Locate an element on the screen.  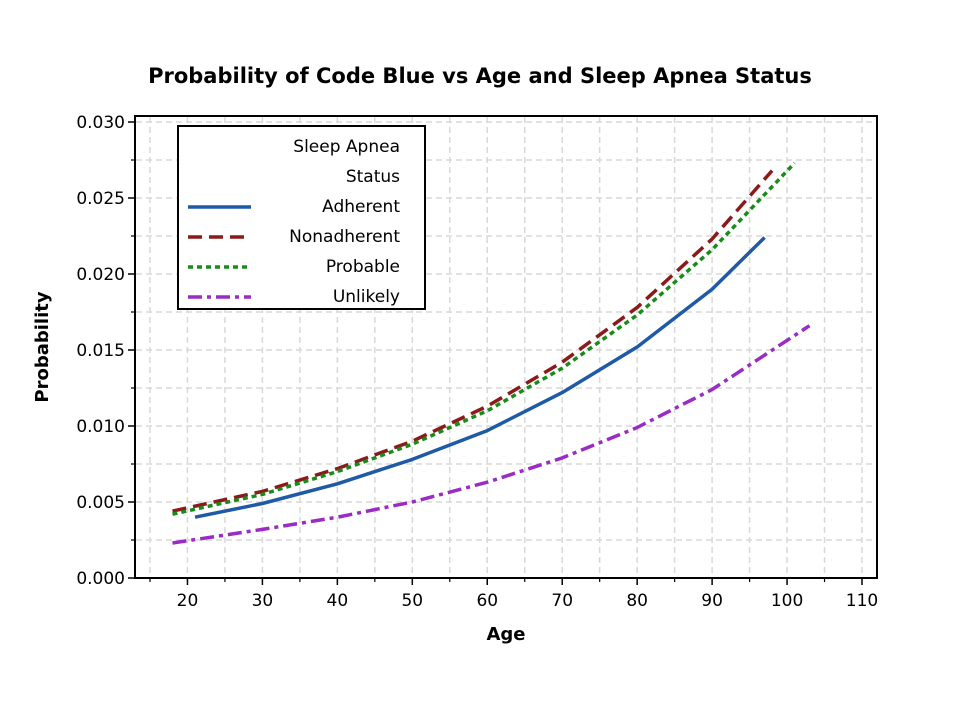
y-tick-label: 0.000 is located at coordinates (100, 579).